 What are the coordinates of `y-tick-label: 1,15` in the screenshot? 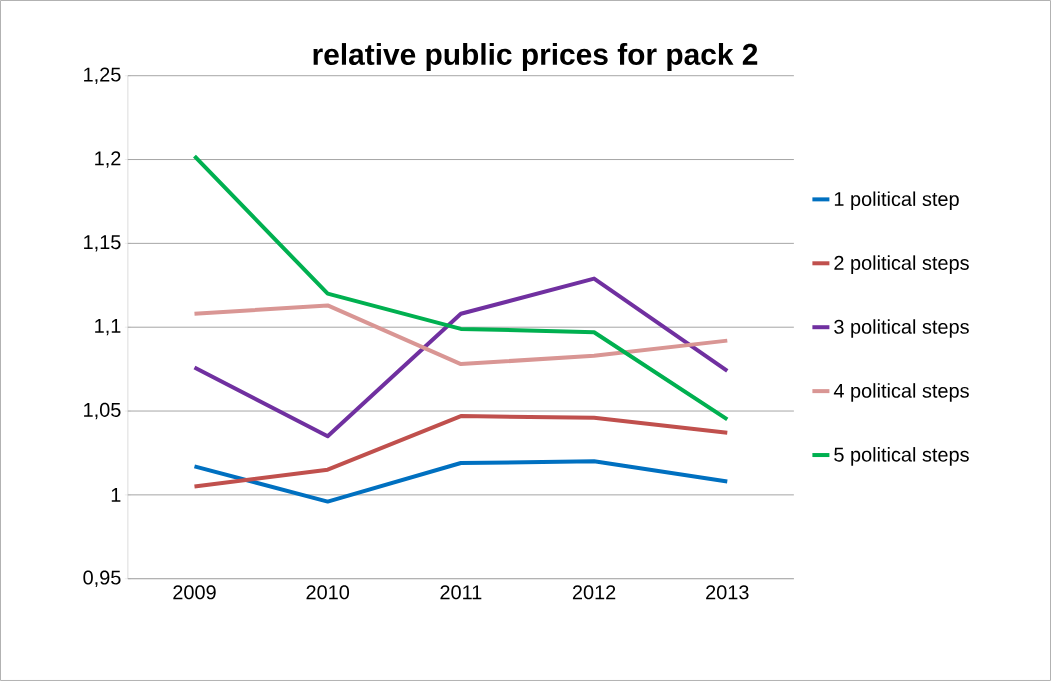 It's located at (102, 243).